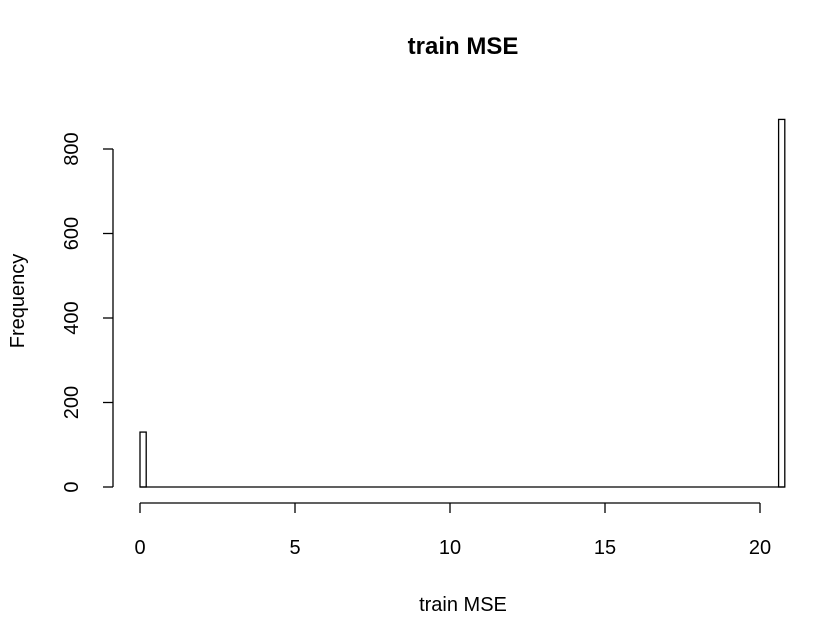  What do you see at coordinates (72, 486) in the screenshot?
I see `y-tick-label: 0` at bounding box center [72, 486].